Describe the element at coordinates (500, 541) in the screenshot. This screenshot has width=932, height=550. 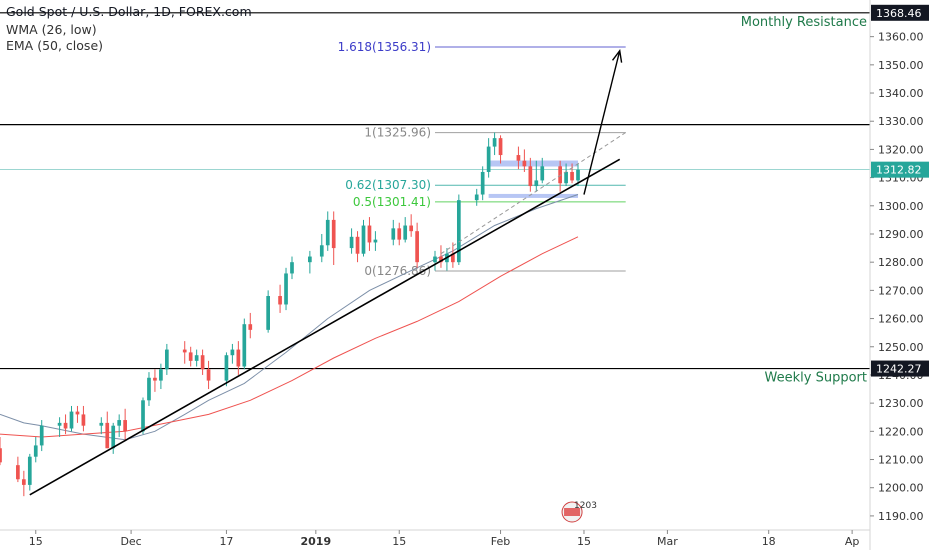
I see `x-tick-label: Feb` at that location.